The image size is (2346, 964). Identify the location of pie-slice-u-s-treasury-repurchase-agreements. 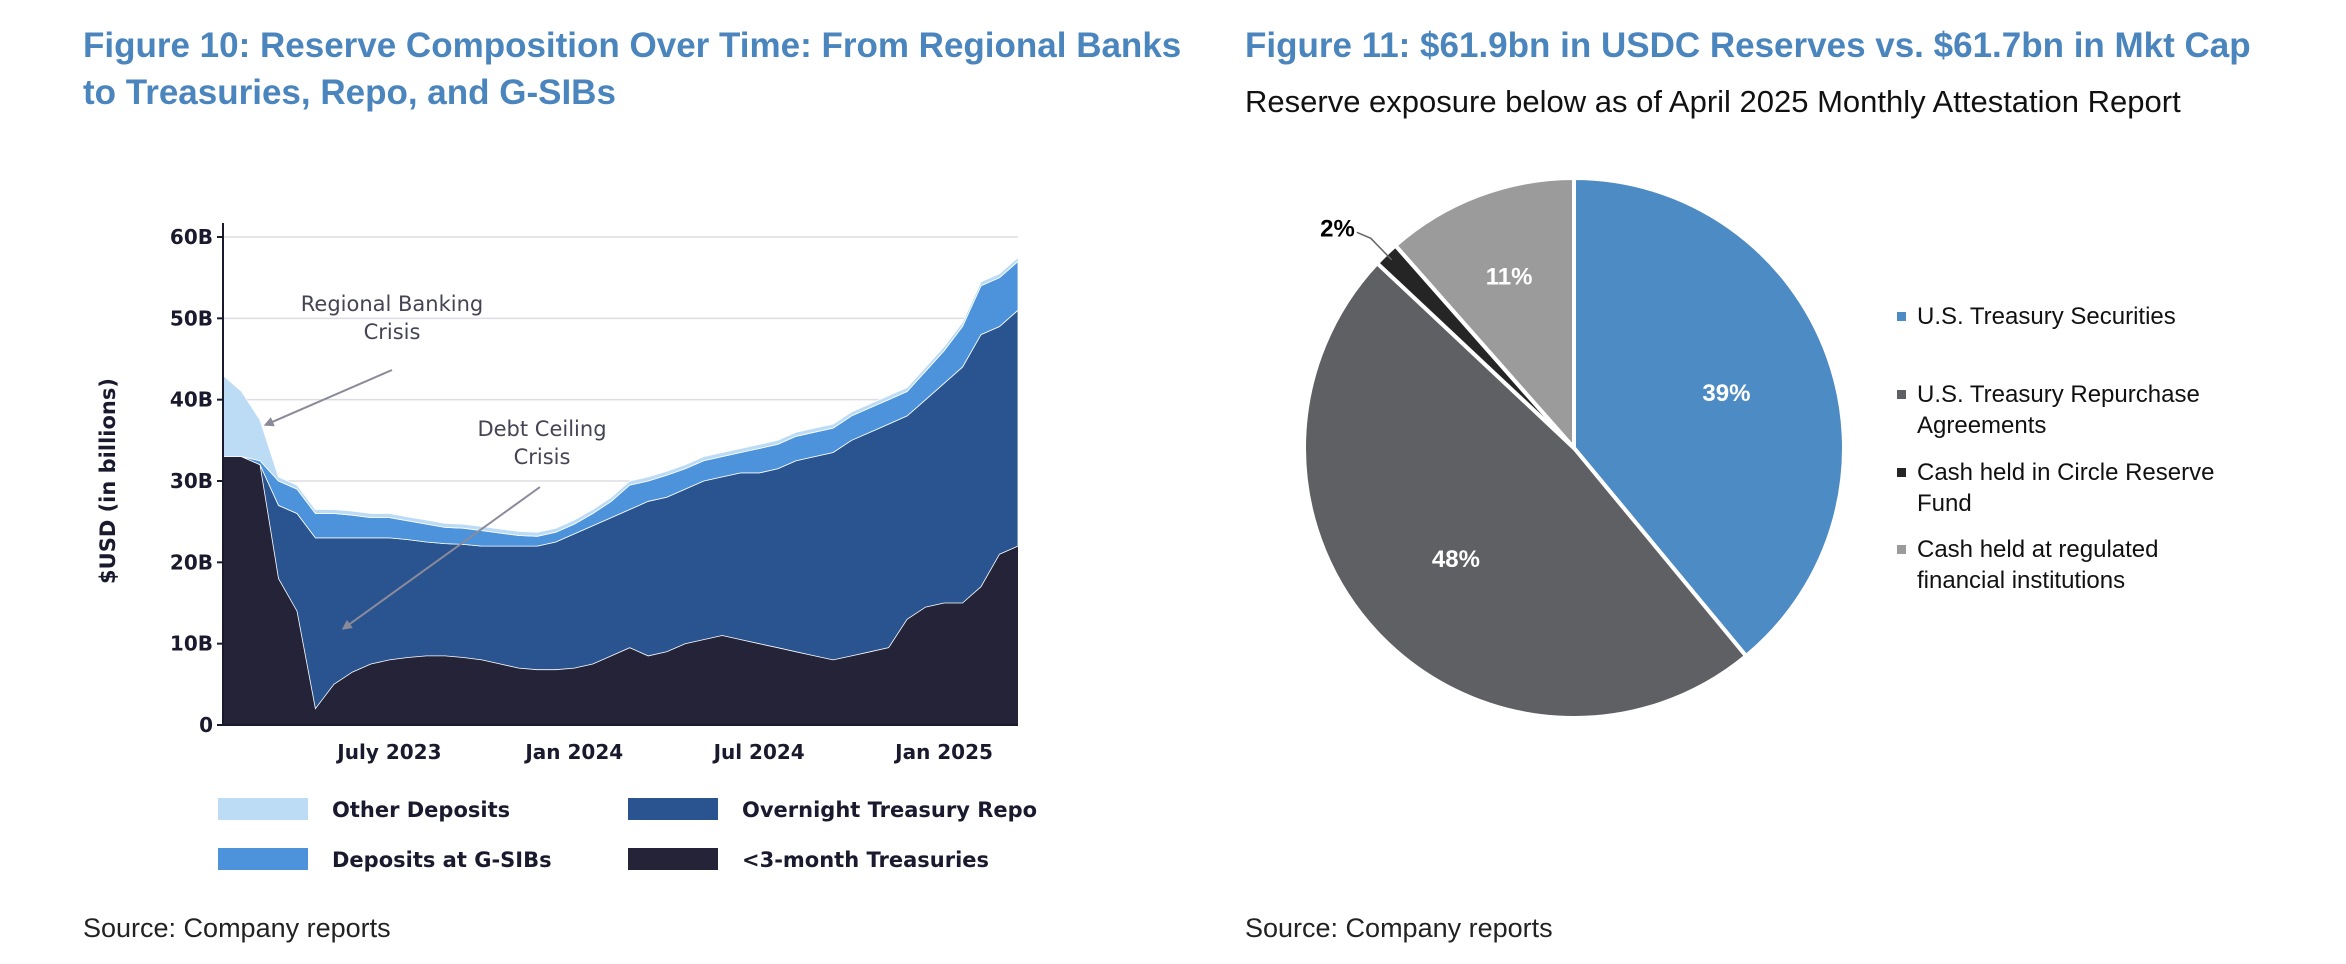
(1525, 490).